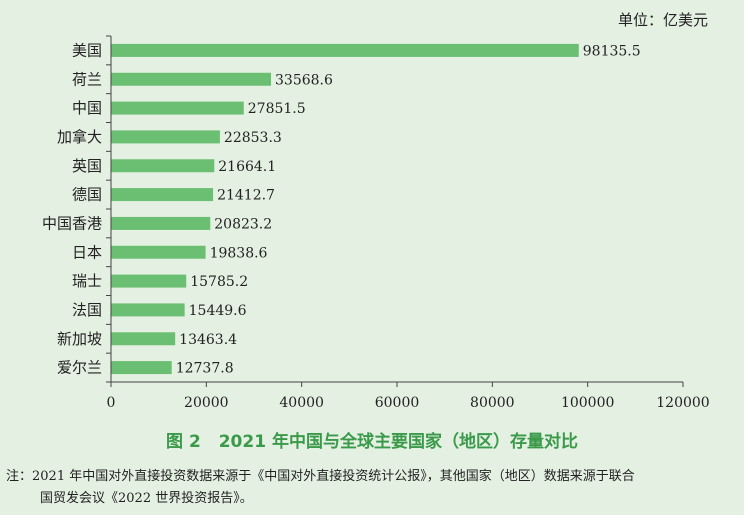 This screenshot has width=744, height=515. Describe the element at coordinates (183, 442) in the screenshot. I see `figure-number: 图 2` at that location.